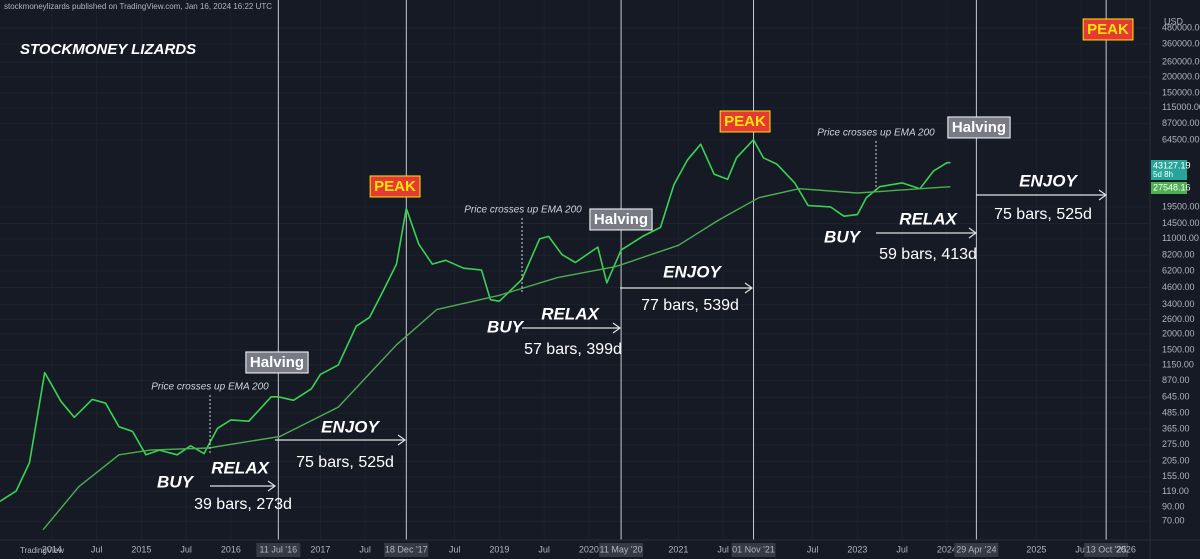  I want to click on last-price: 43127.19, so click(1172, 165).